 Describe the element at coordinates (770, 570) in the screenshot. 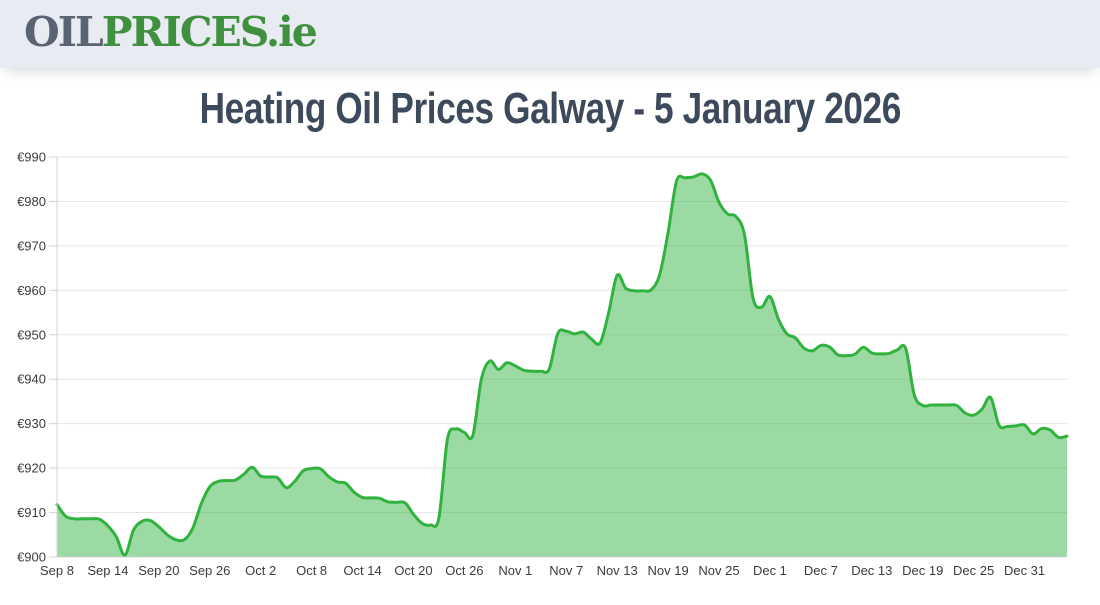

I see `x-axis-label: Dec 1` at that location.